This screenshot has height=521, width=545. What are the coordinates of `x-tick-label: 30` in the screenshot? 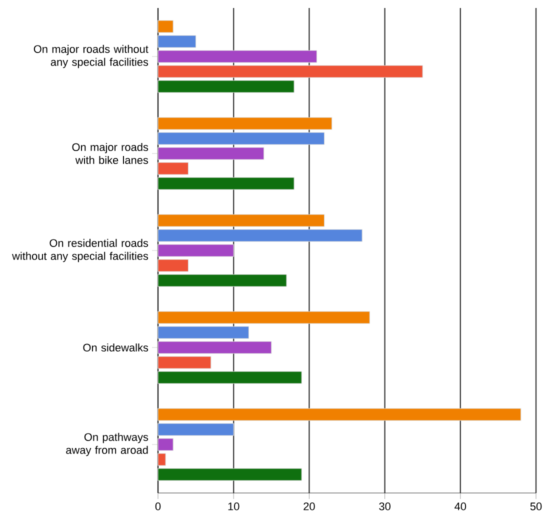 It's located at (384, 506).